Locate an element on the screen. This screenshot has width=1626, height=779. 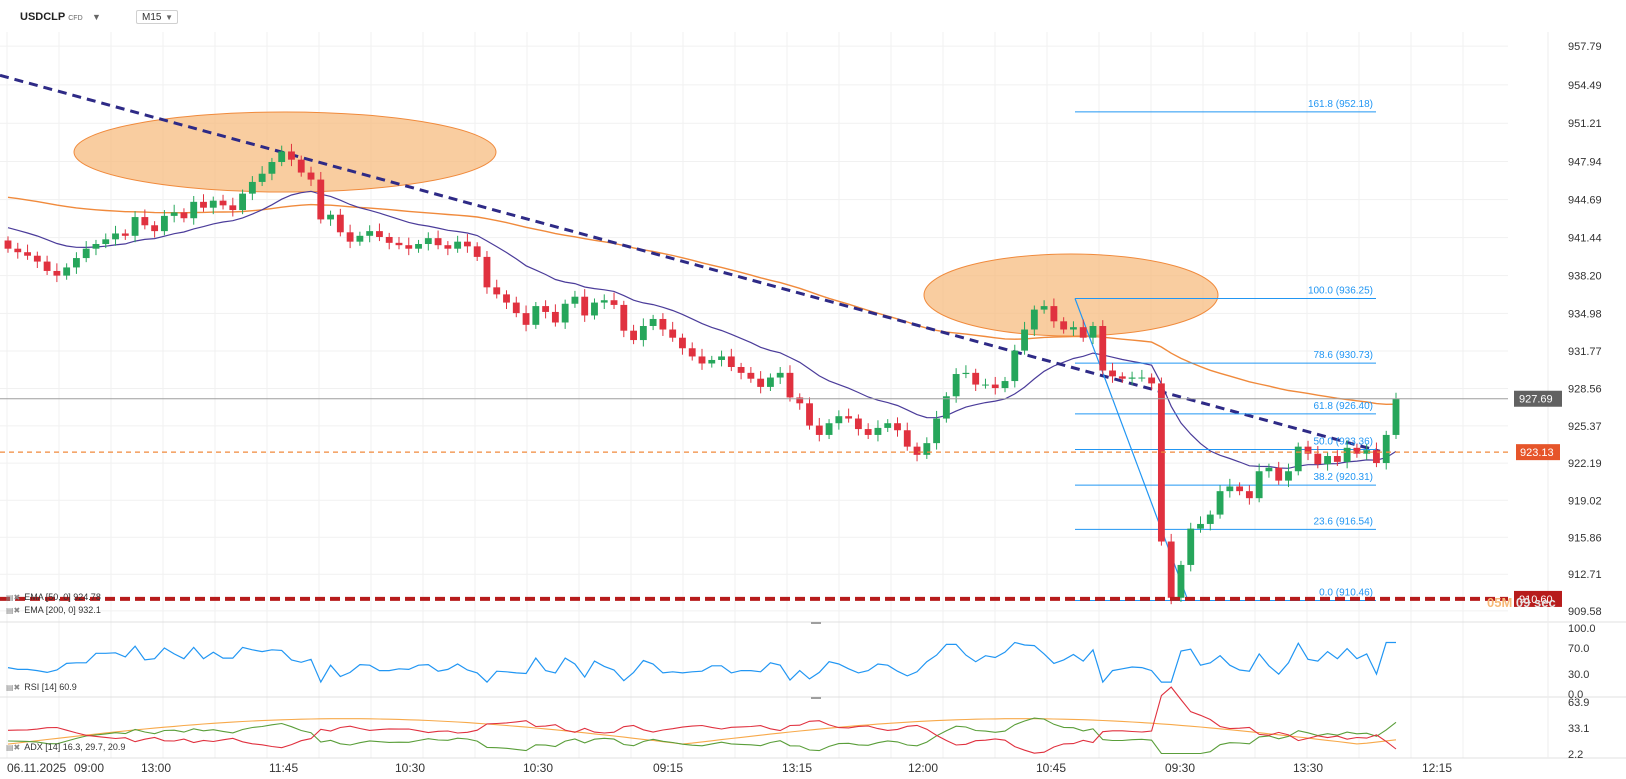
y-tick-label: 909.58 is located at coordinates (1585, 612).